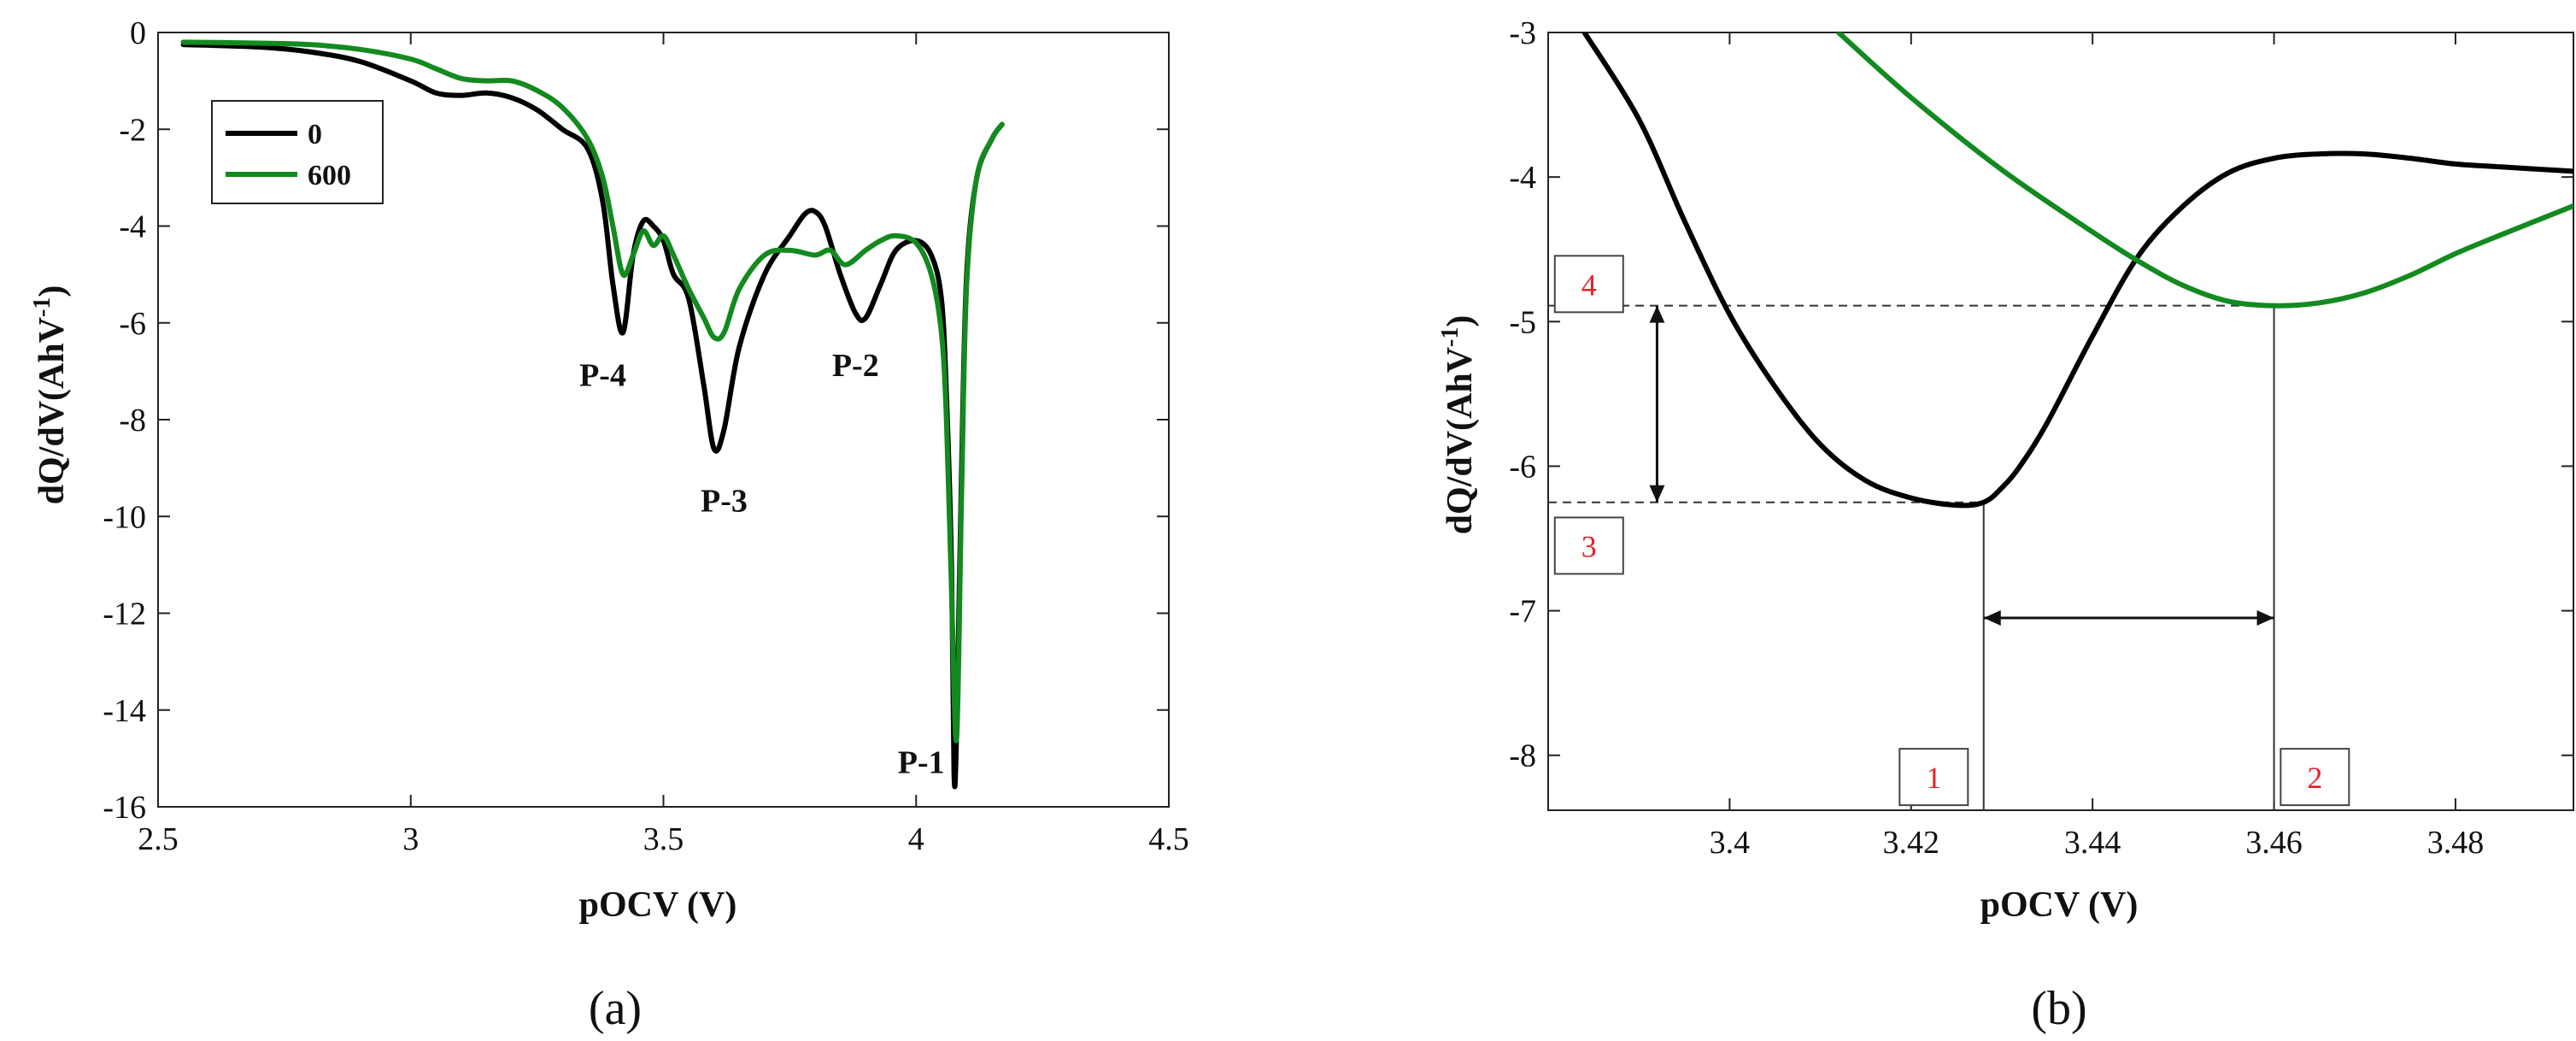 This screenshot has width=2576, height=1041. I want to click on panel-a-xtick-label: 2.5, so click(158, 839).